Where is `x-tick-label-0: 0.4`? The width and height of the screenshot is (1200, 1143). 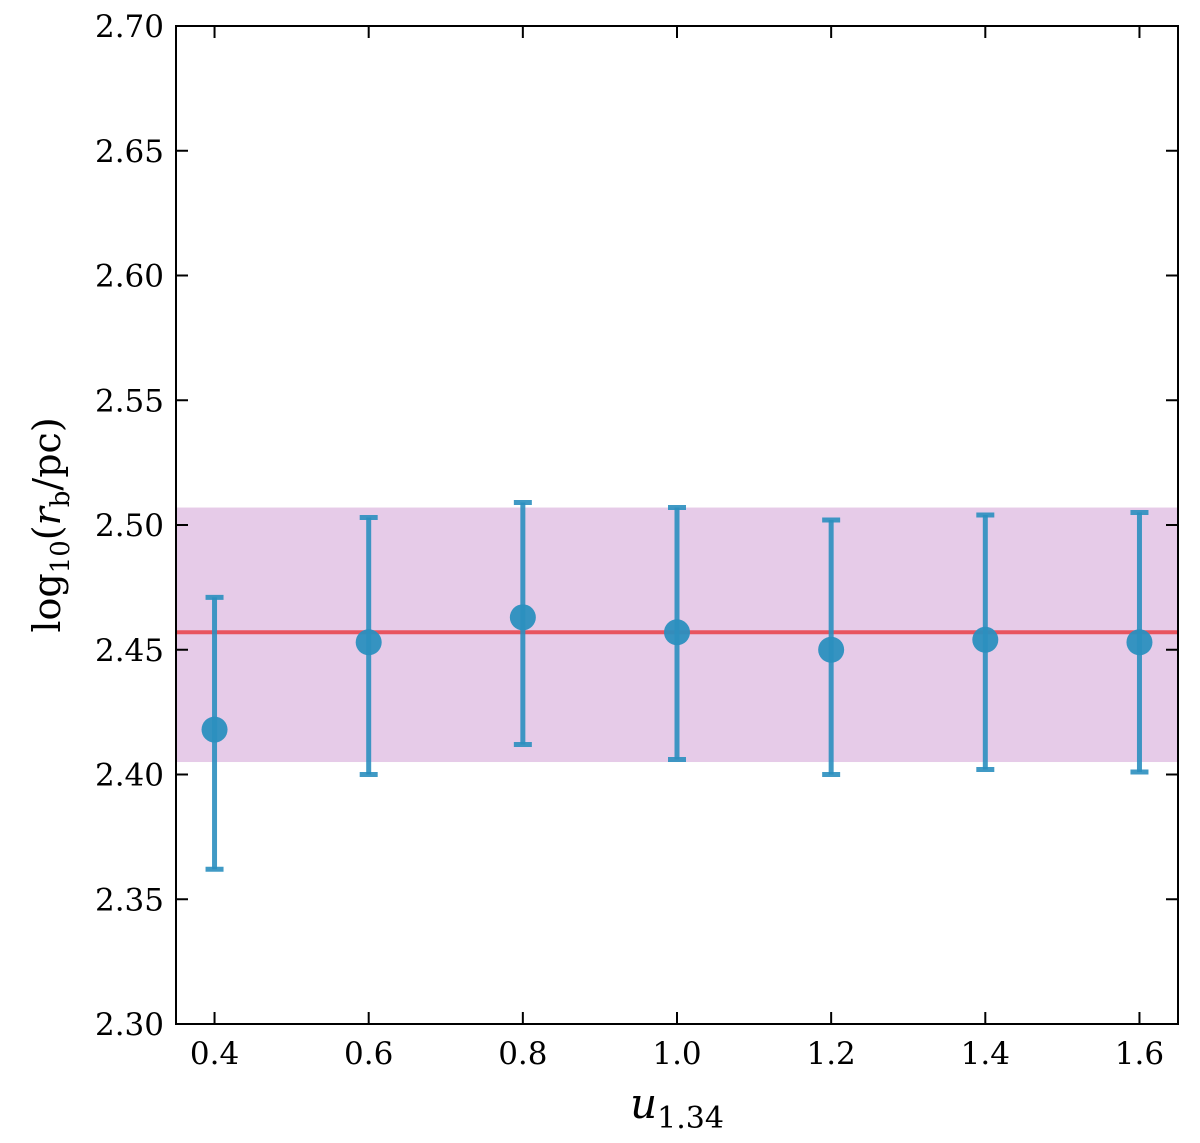 x-tick-label-0: 0.4 is located at coordinates (214, 1054).